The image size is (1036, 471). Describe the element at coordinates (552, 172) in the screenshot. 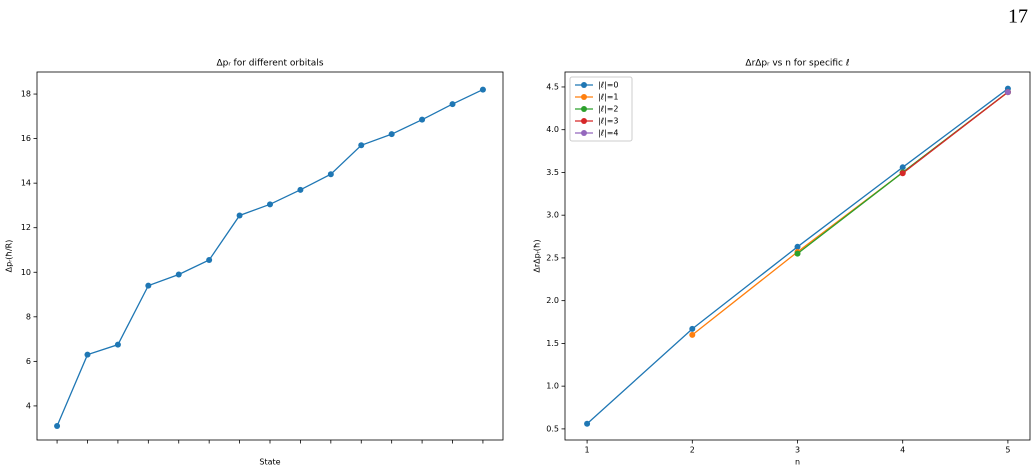

I see `y-tick-label: 3.5` at that location.